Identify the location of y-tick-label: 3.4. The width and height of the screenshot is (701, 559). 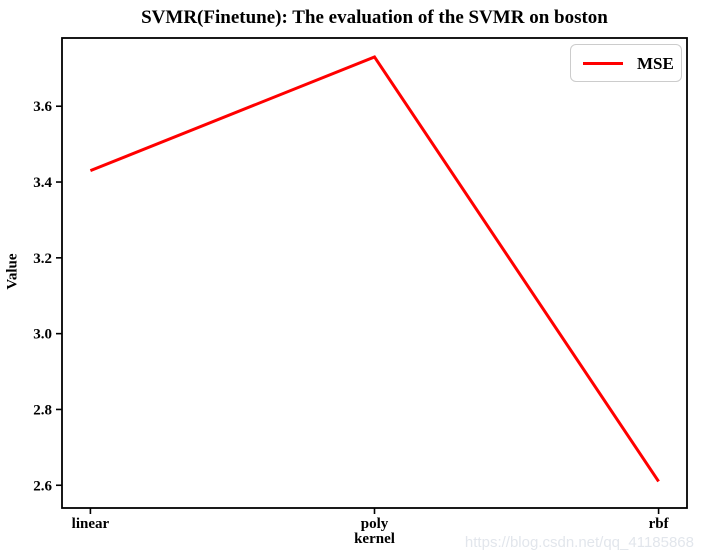
(42, 183).